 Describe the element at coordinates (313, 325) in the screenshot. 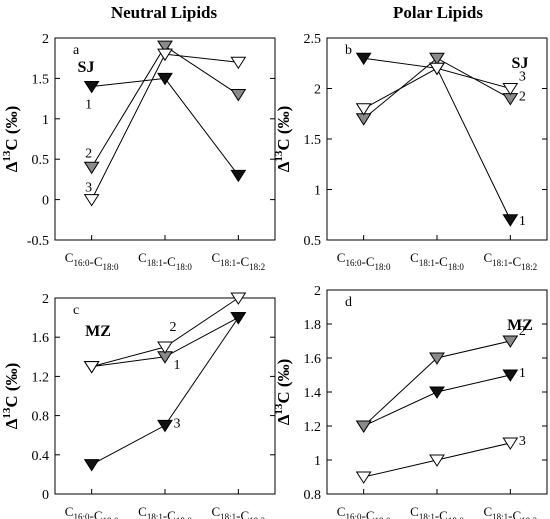

I see `y-tick-label: 1.8` at that location.